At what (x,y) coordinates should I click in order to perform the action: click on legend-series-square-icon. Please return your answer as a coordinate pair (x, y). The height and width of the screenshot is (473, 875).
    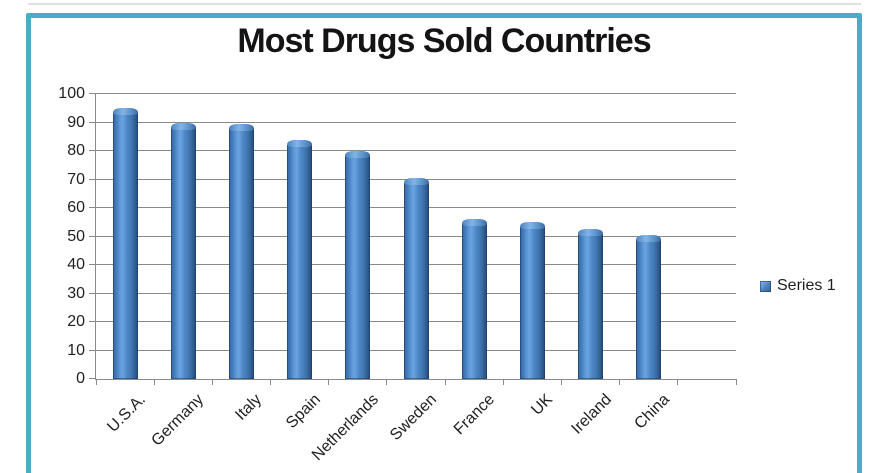
    Looking at the image, I should click on (765, 286).